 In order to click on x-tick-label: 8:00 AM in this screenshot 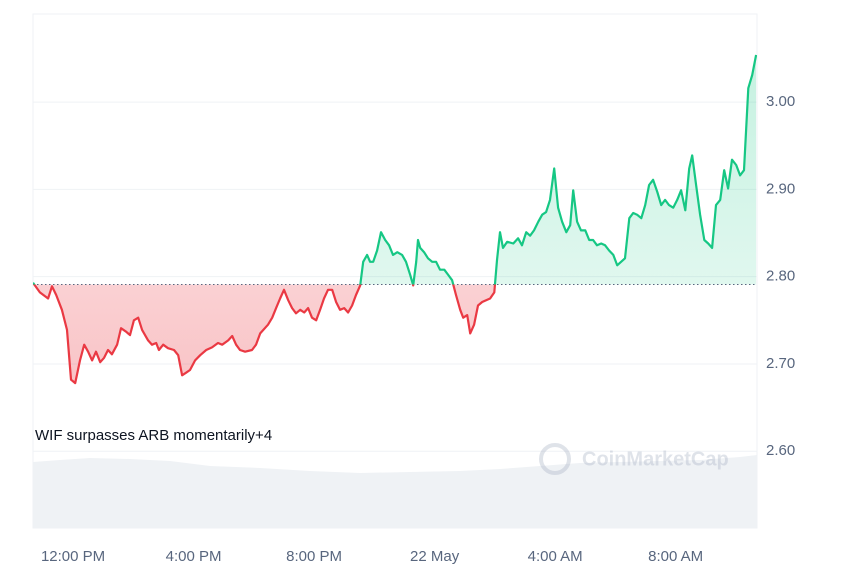, I will do `click(675, 556)`.